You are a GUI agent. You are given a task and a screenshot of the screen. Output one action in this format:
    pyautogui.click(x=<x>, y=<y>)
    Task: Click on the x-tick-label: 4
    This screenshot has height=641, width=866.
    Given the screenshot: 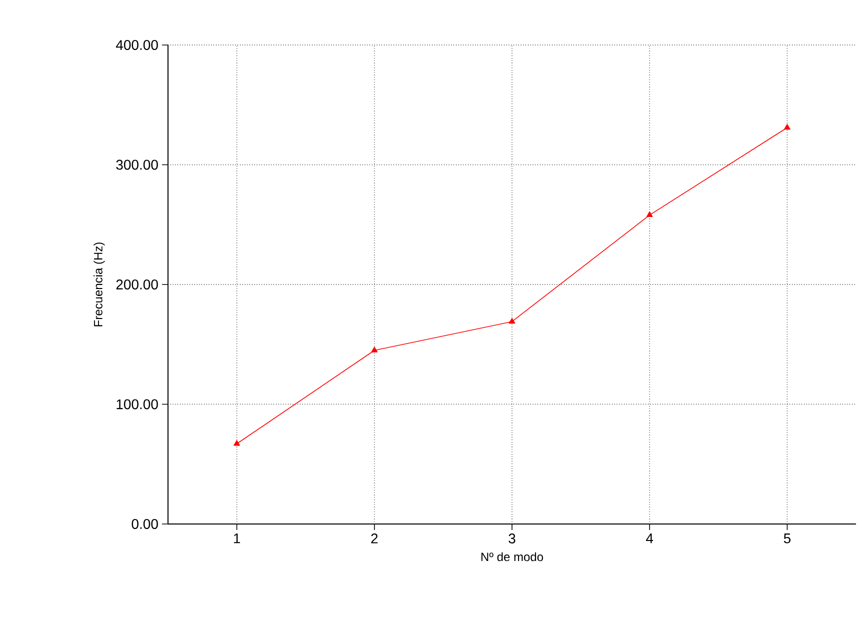 What is the action you would take?
    pyautogui.click(x=650, y=539)
    